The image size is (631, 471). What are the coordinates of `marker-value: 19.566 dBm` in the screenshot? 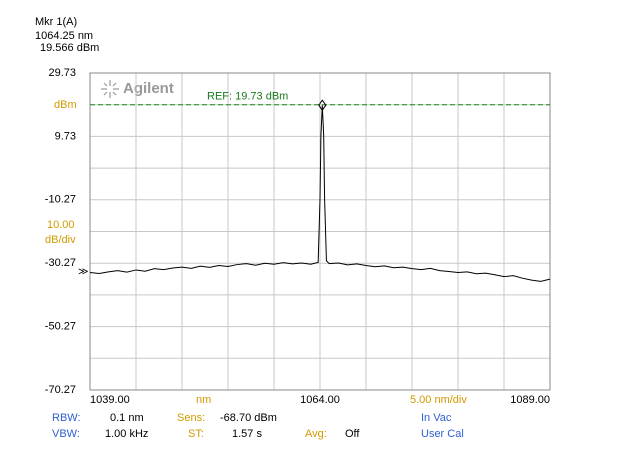 It's located at (69, 48).